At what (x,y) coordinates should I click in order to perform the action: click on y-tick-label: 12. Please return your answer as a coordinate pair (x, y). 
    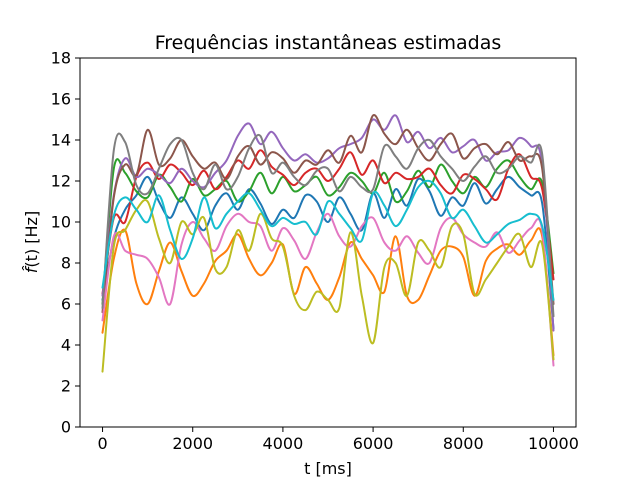
    Looking at the image, I should click on (61, 181).